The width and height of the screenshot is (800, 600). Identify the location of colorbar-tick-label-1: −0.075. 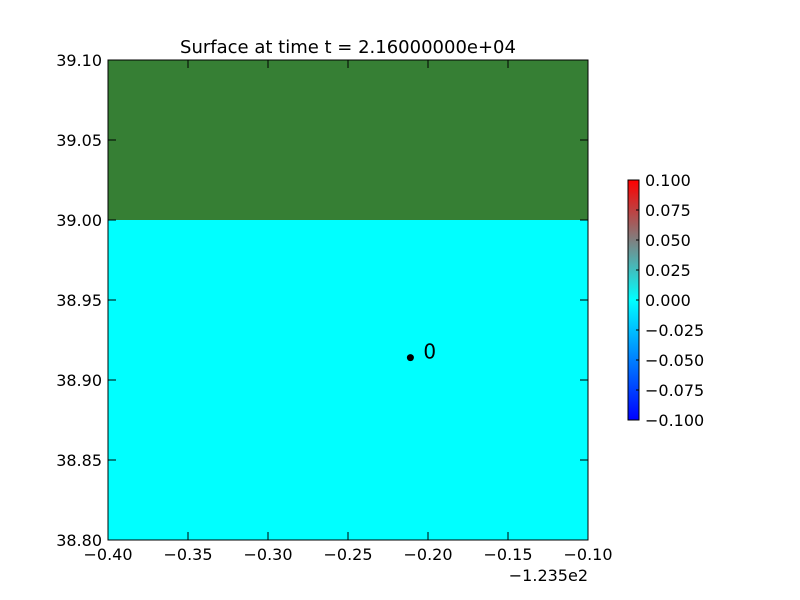
(674, 390).